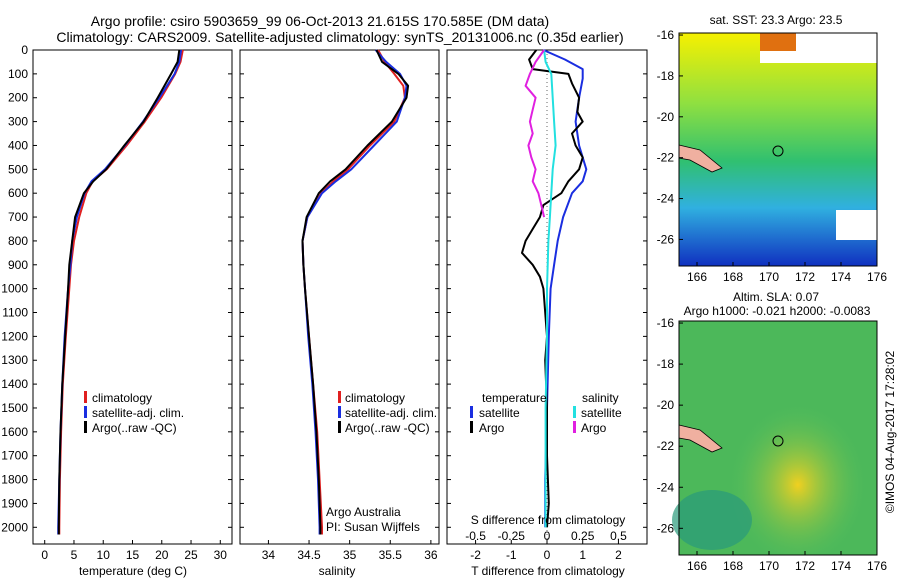 The width and height of the screenshot is (900, 580). I want to click on sla-map-frame, so click(778, 438).